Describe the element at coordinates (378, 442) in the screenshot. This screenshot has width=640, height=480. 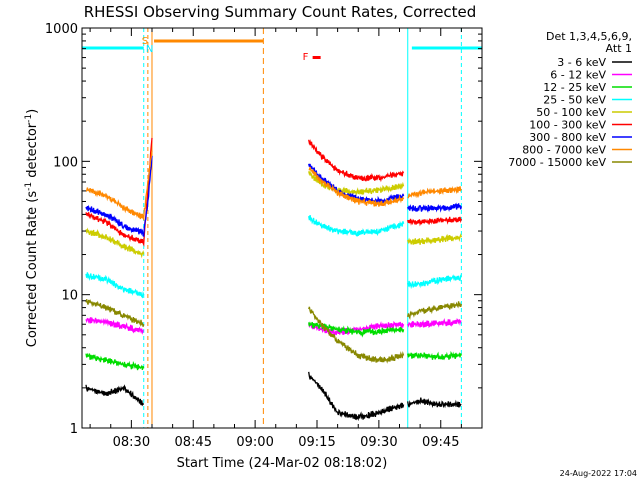
I see `x-tick-label: 09:30` at that location.